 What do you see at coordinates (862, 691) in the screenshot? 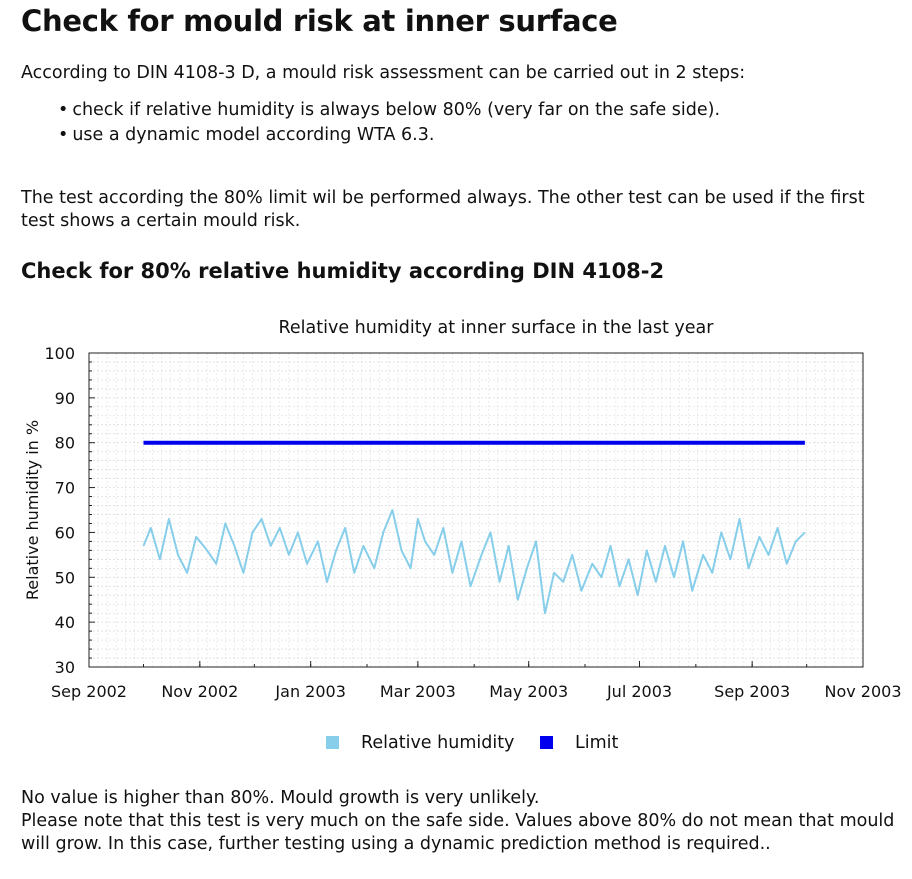
I see `x-tick-label: Nov 2003` at bounding box center [862, 691].